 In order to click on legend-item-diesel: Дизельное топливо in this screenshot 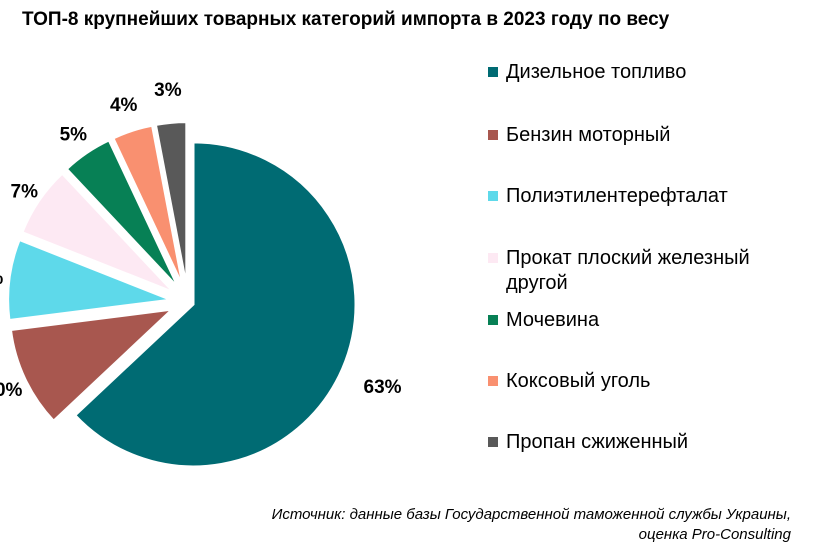, I will do `click(642, 72)`.